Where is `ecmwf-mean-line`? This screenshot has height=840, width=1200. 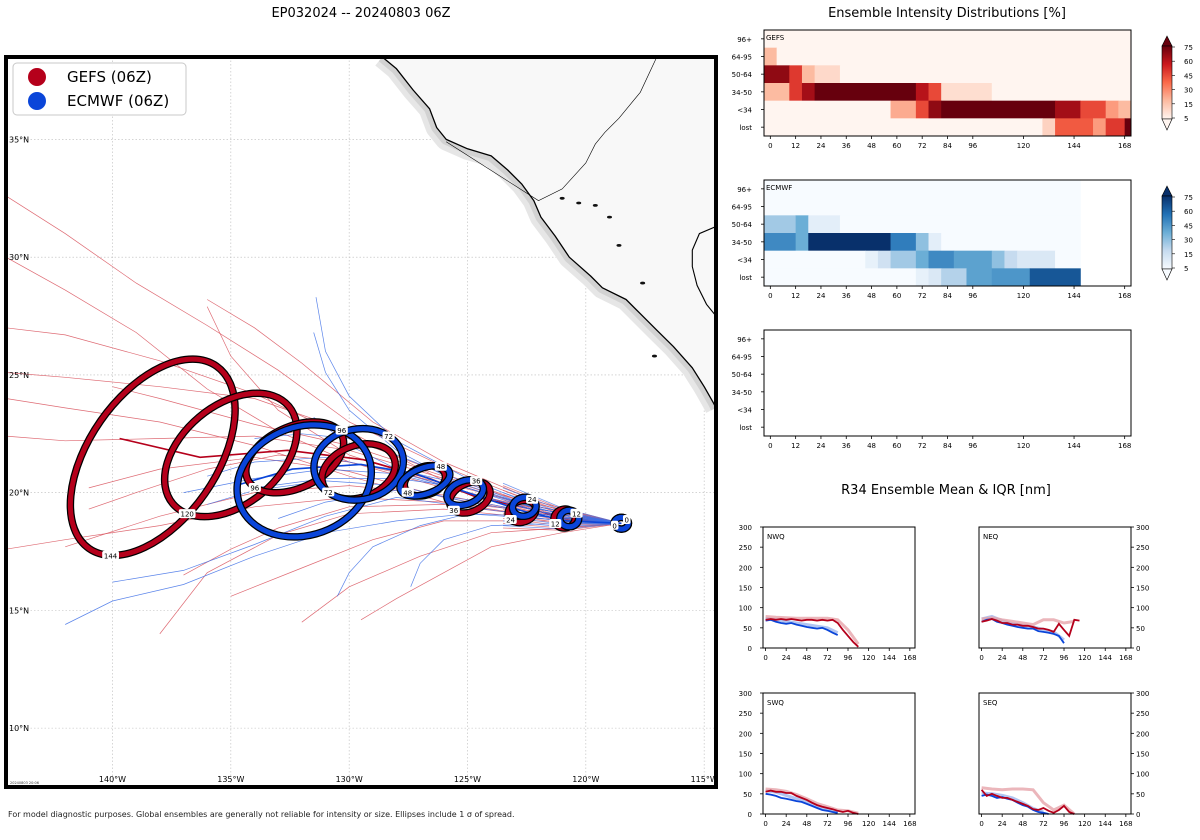 ecmwf-mean-line is located at coordinates (802, 627).